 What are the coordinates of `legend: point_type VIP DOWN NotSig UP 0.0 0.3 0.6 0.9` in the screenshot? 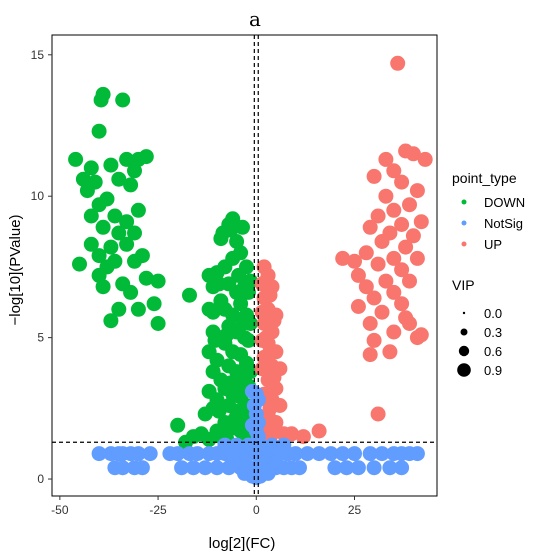 It's located at (488, 274).